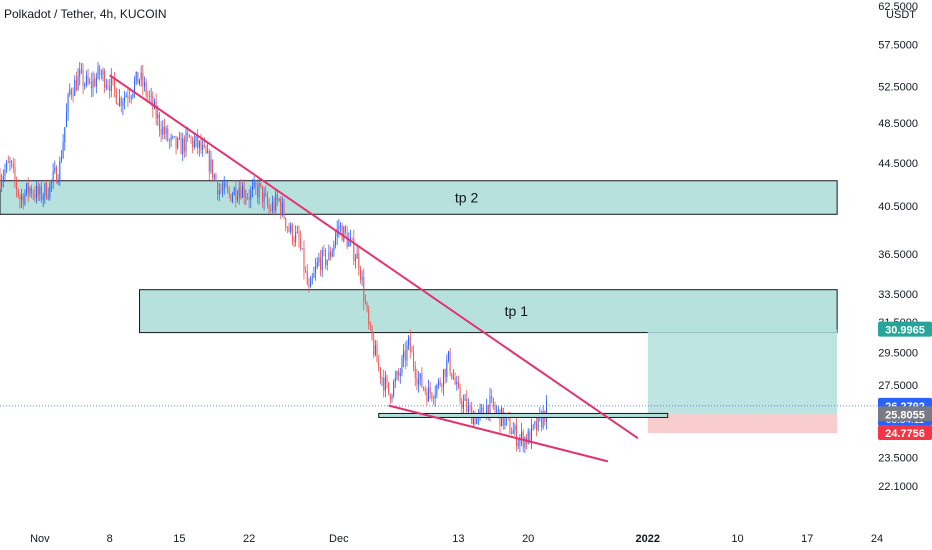 This screenshot has height=550, width=932. Describe the element at coordinates (339, 539) in the screenshot. I see `x-tick-label: Dec` at that location.